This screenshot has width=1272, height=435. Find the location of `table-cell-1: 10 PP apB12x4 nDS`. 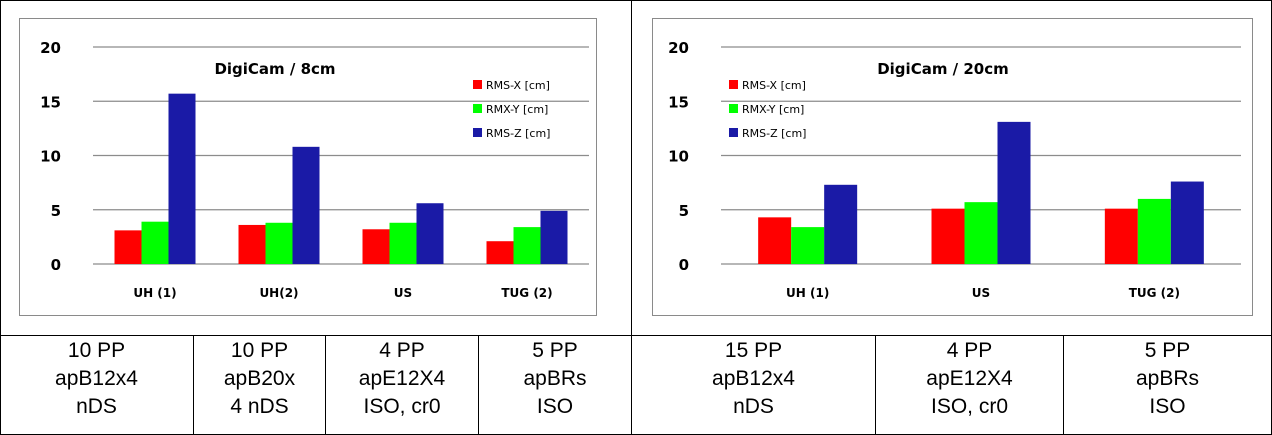

table-cell-1: 10 PP apB12x4 nDS is located at coordinates (96, 379).